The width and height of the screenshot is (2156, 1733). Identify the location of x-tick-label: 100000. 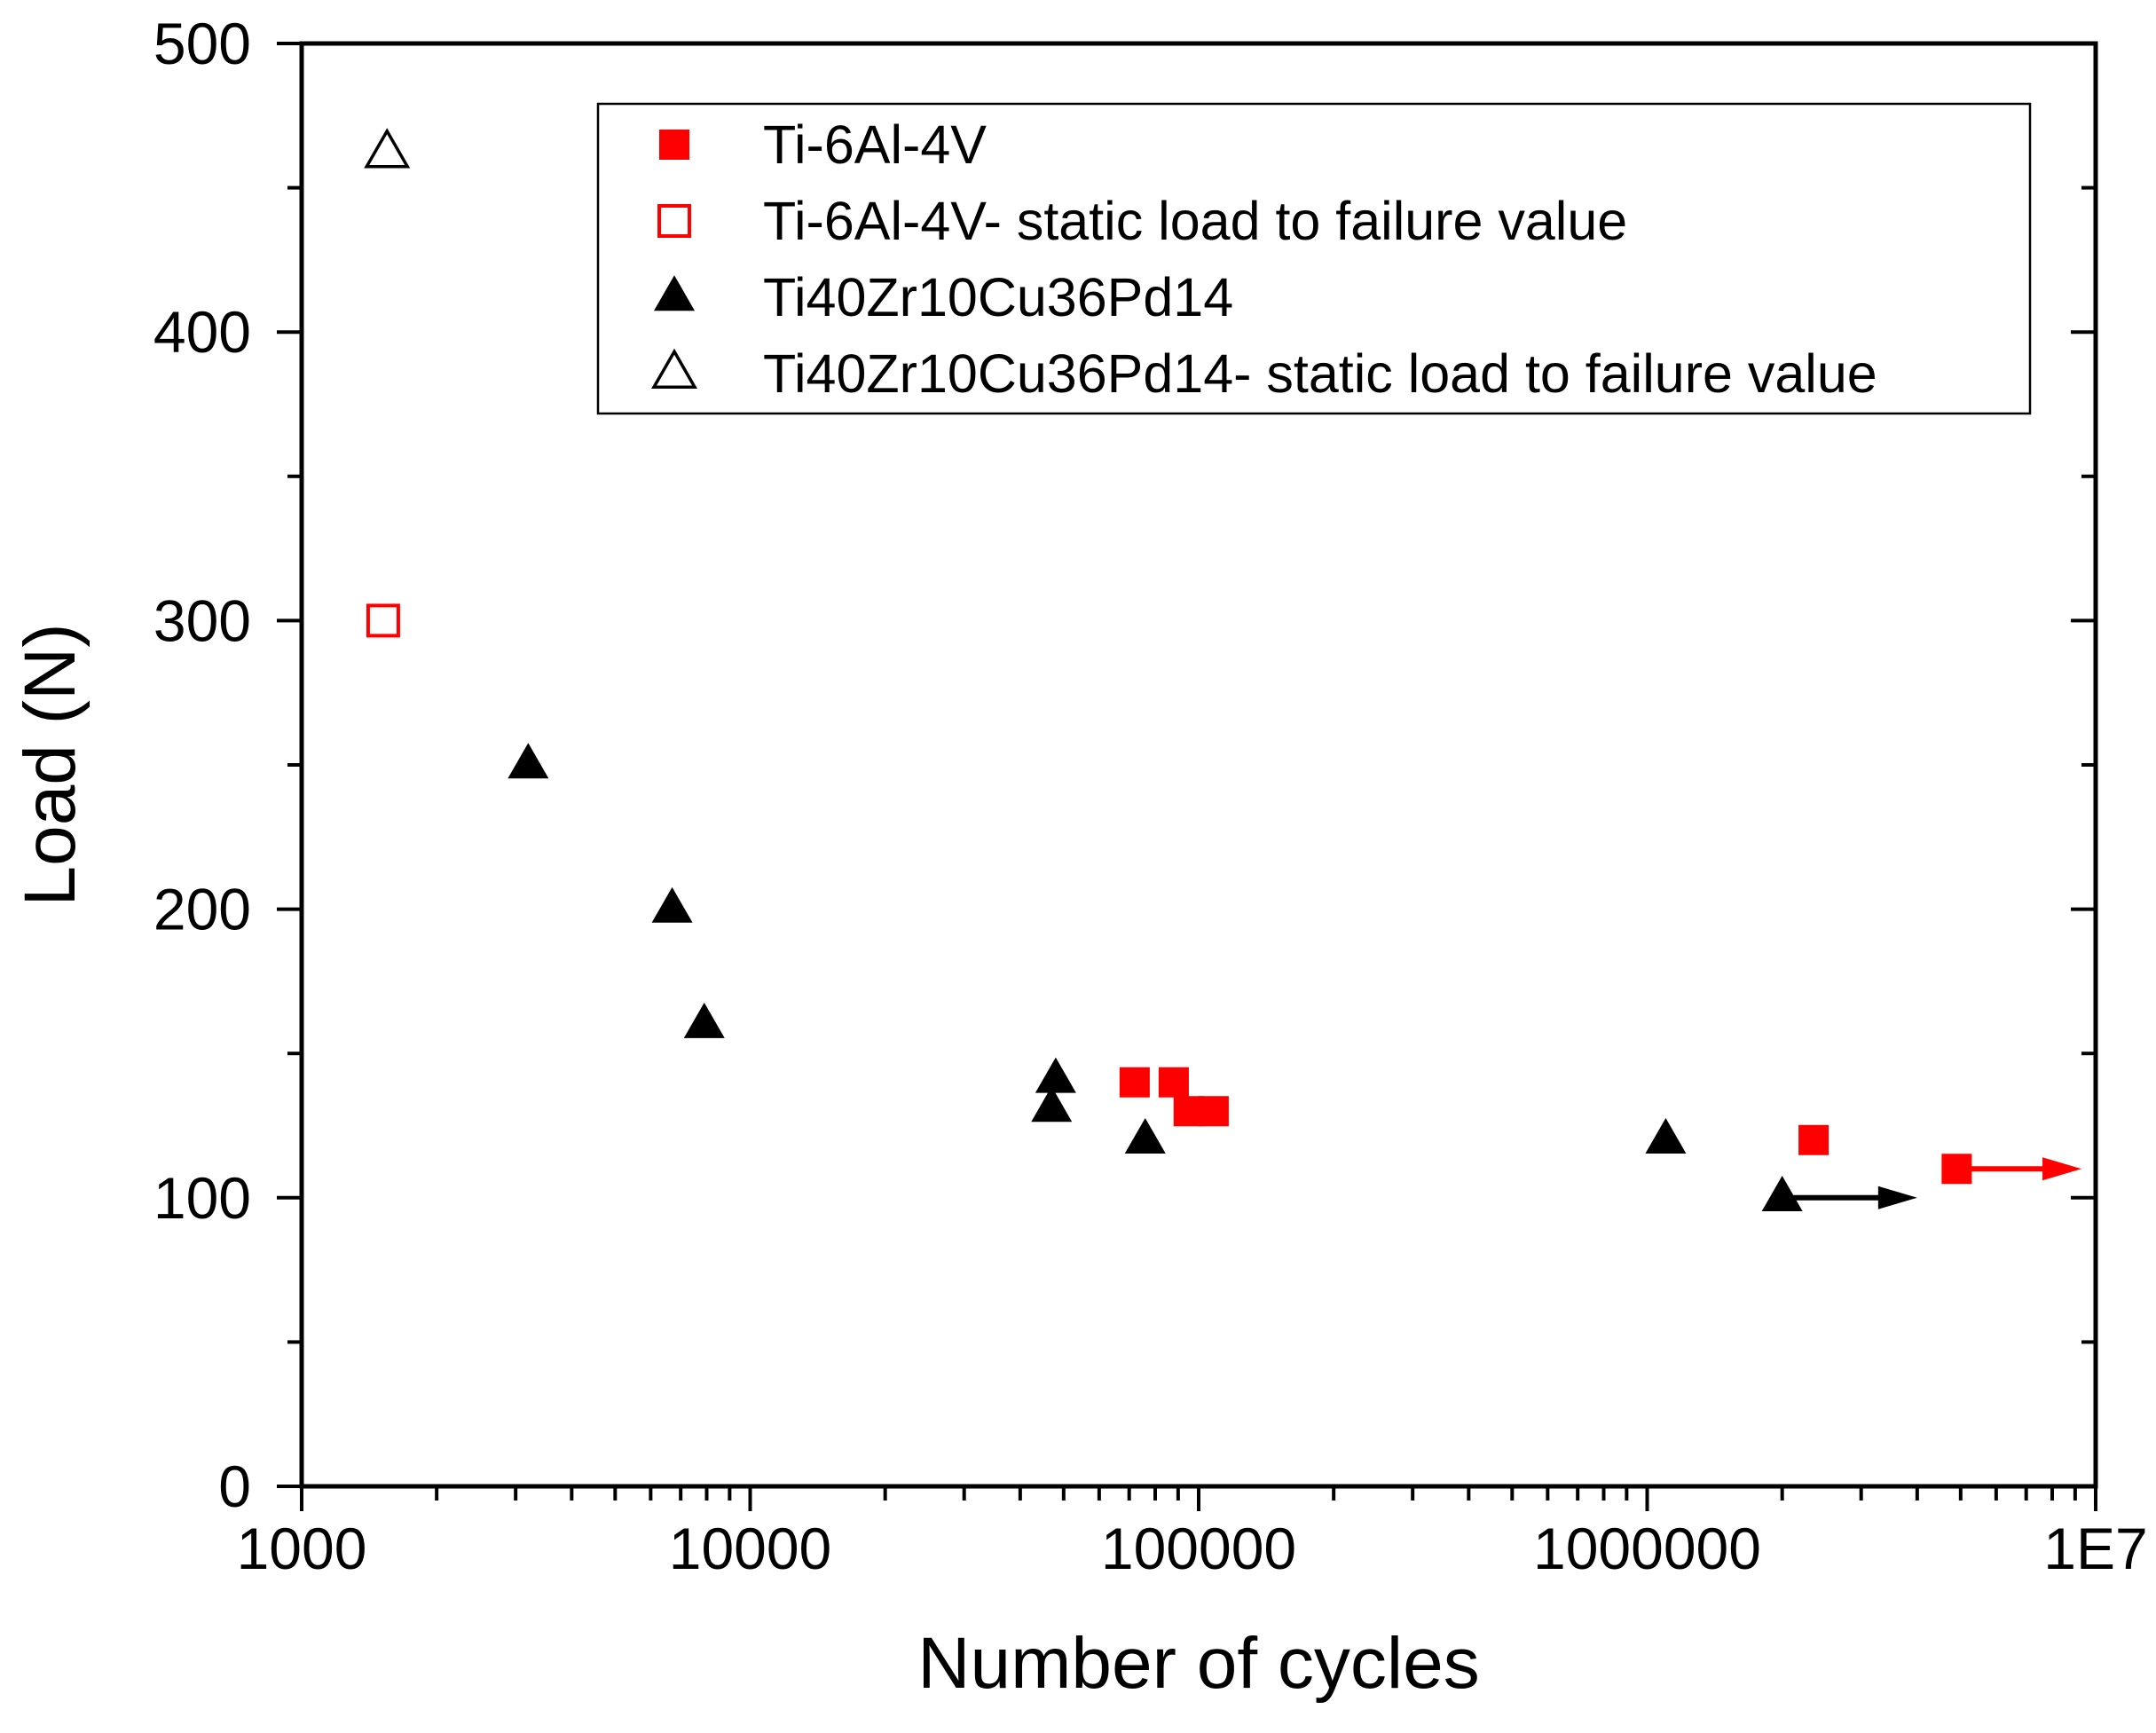
(1199, 1549).